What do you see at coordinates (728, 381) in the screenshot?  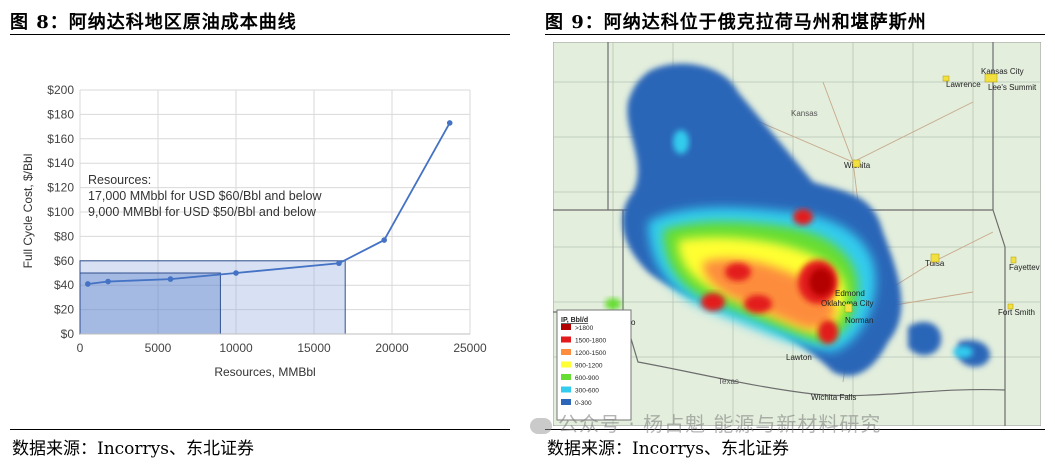 I see `place-texas: Texas` at bounding box center [728, 381].